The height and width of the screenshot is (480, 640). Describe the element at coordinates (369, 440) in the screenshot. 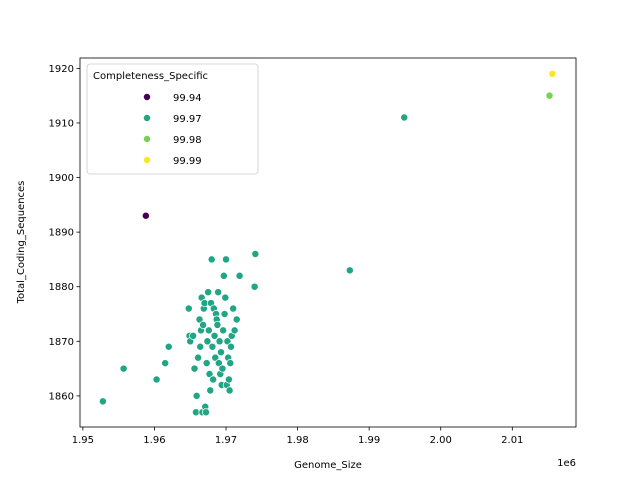

I see `x-tick-label: 1.99` at that location.